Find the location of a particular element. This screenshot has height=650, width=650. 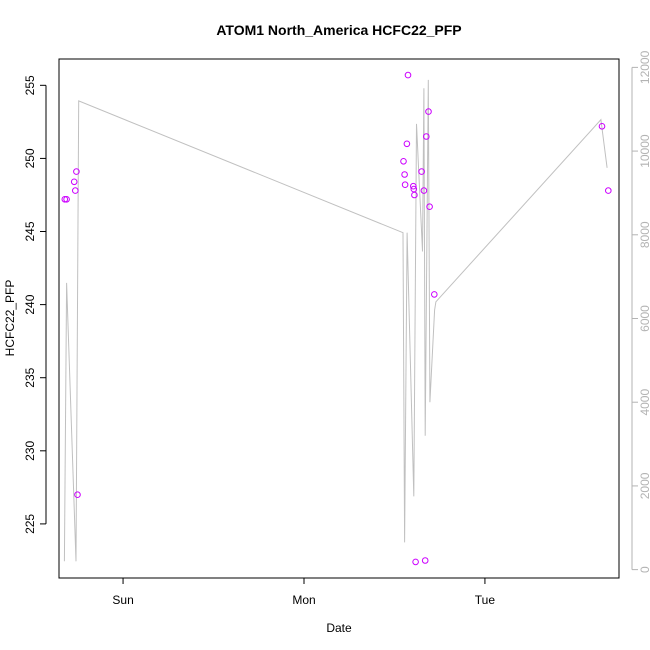

right-tick-label: 8000 is located at coordinates (644, 234).